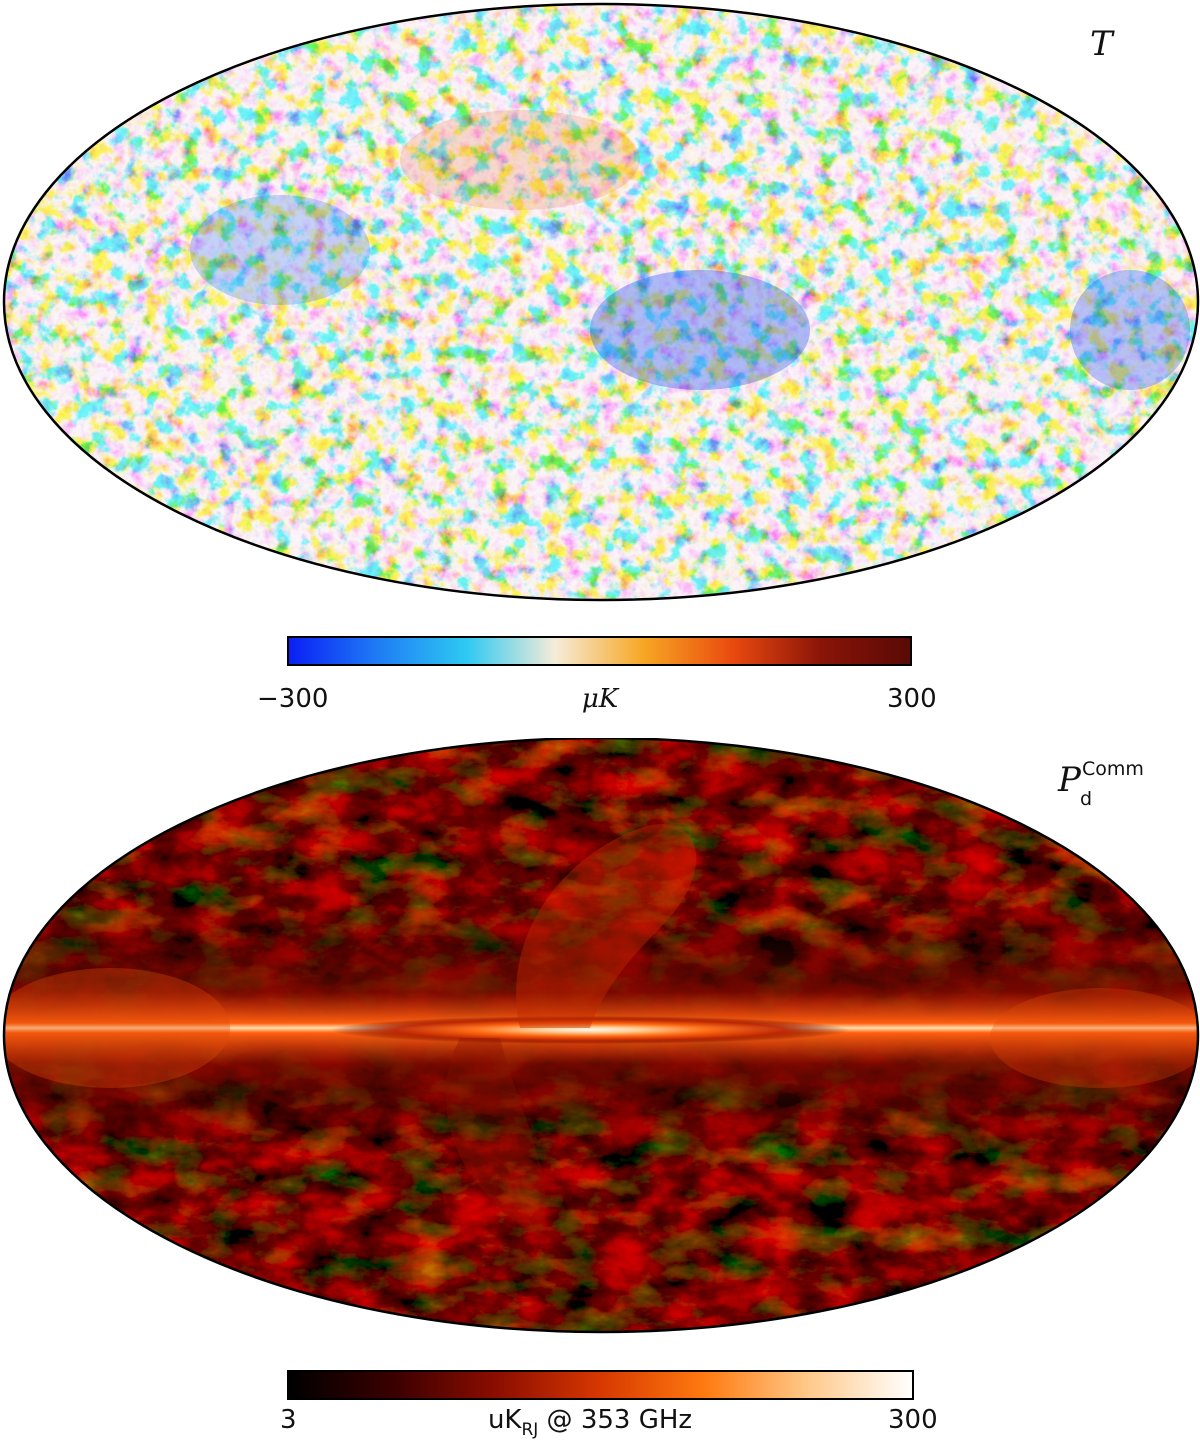 The height and width of the screenshot is (1442, 1200). I want to click on dust-colorbar, so click(600, 1385).